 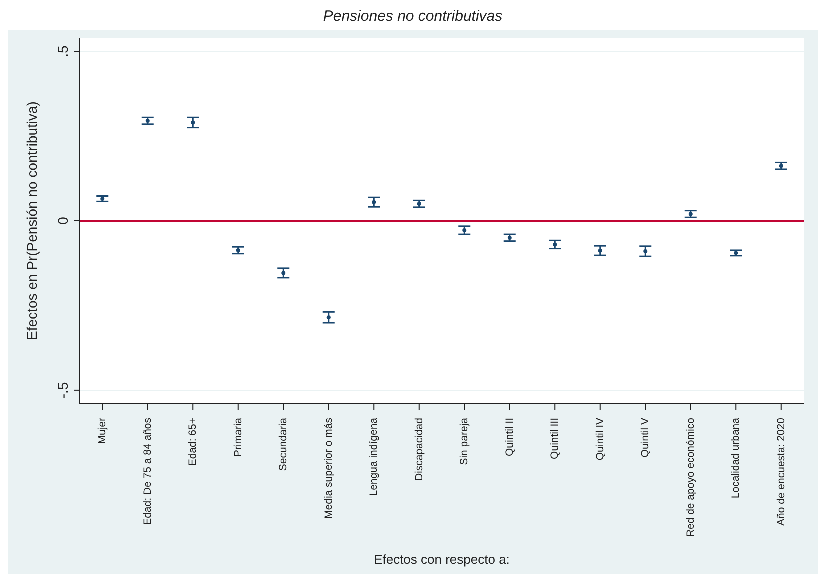 I want to click on x-tick-label: Discapacidad, so click(x=419, y=450).